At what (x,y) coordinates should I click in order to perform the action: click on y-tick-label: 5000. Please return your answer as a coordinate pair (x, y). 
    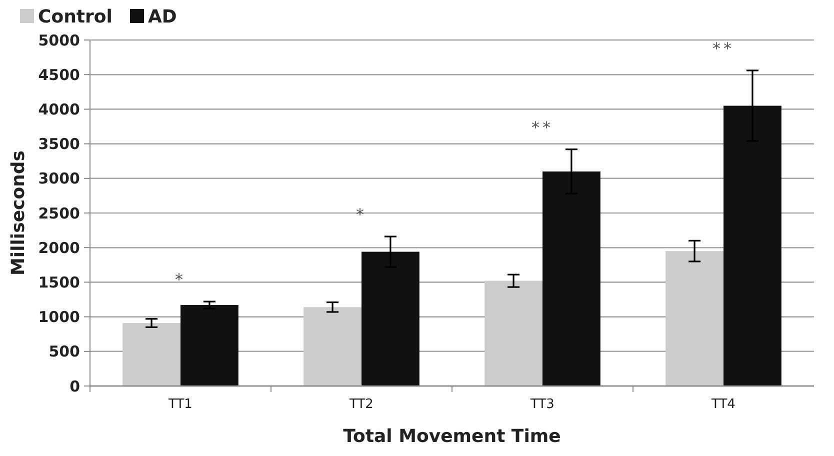
    Looking at the image, I should click on (59, 40).